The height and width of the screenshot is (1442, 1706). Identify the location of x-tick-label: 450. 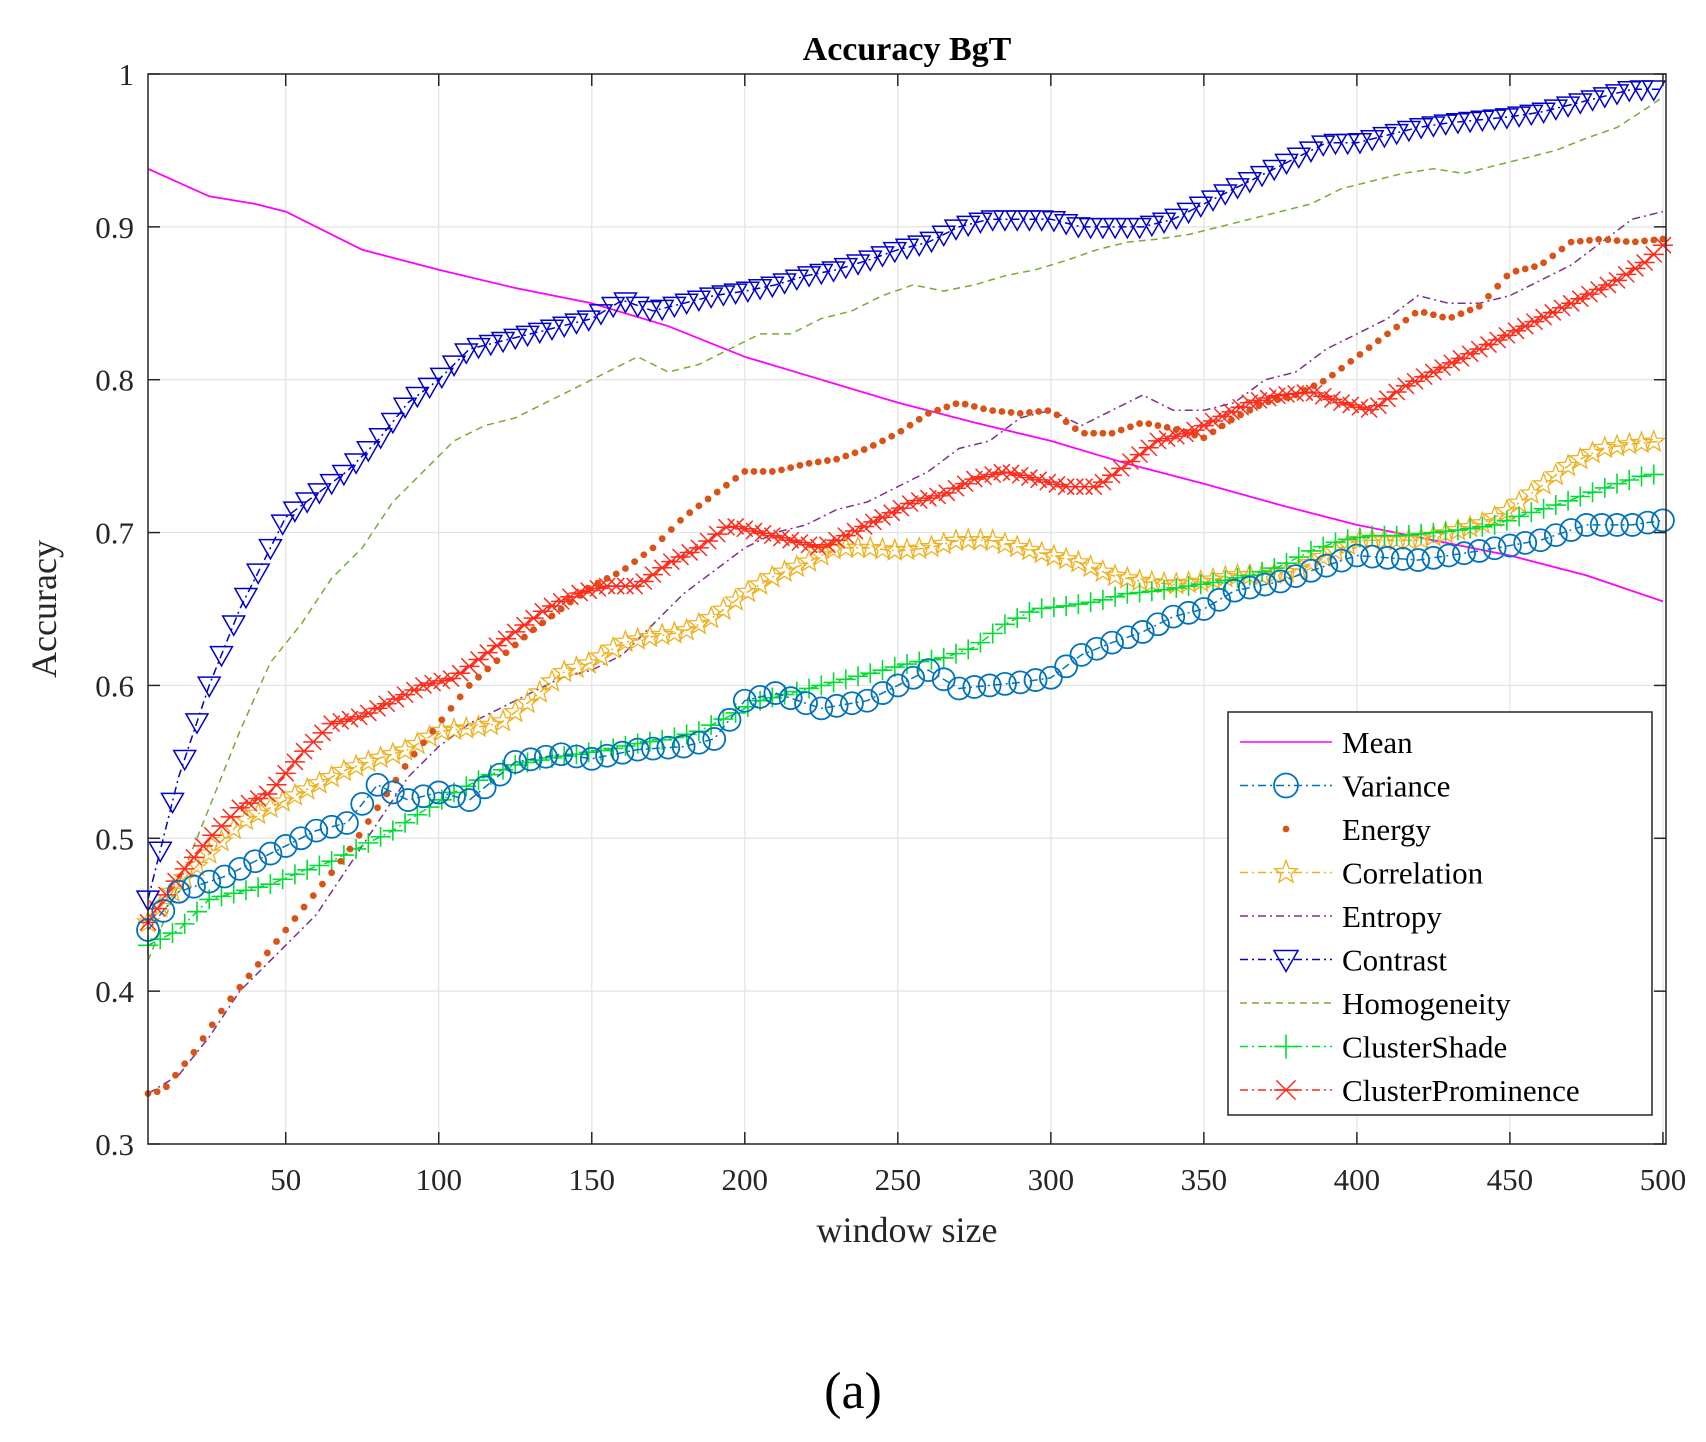
(1510, 1179).